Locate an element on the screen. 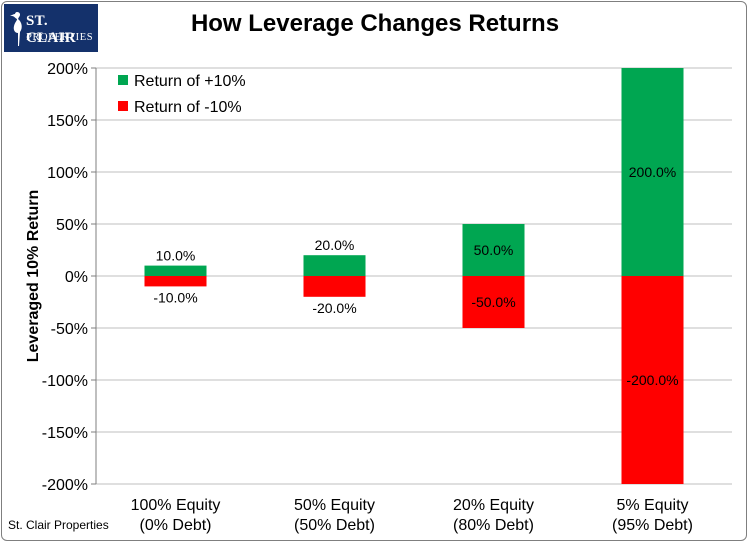 This screenshot has height=544, width=750. category-label: 5% Equity is located at coordinates (652, 505).